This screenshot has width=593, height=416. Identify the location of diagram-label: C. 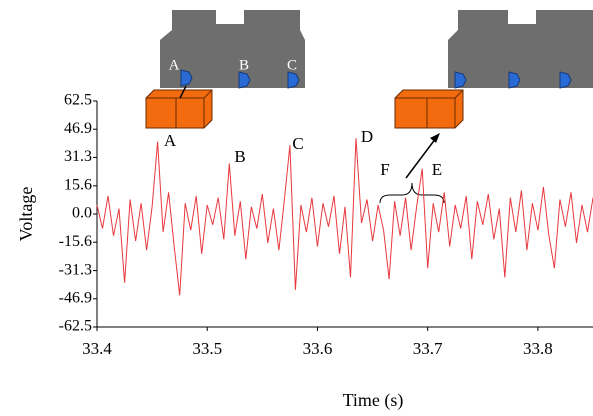
(292, 65).